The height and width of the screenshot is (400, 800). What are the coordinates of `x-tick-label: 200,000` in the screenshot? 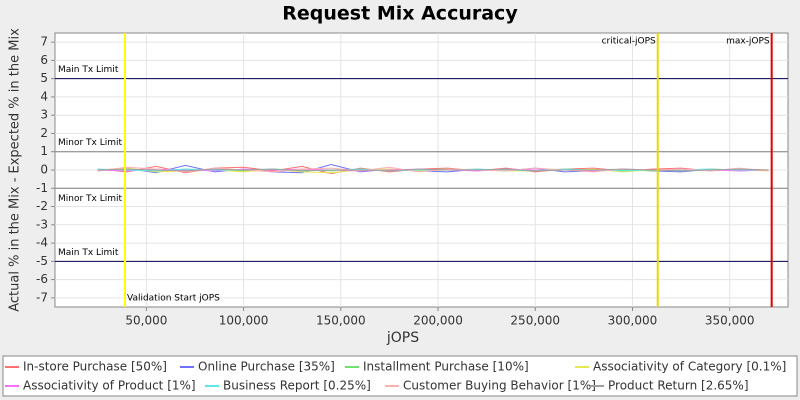 It's located at (438, 321).